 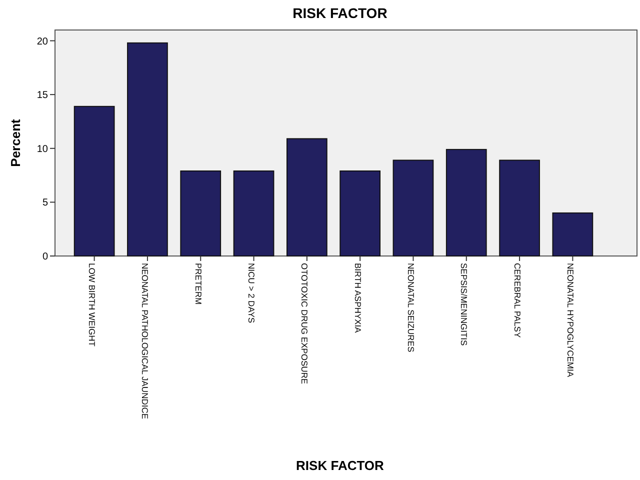 What do you see at coordinates (15, 142) in the screenshot?
I see `y-axis-title: Percent` at bounding box center [15, 142].